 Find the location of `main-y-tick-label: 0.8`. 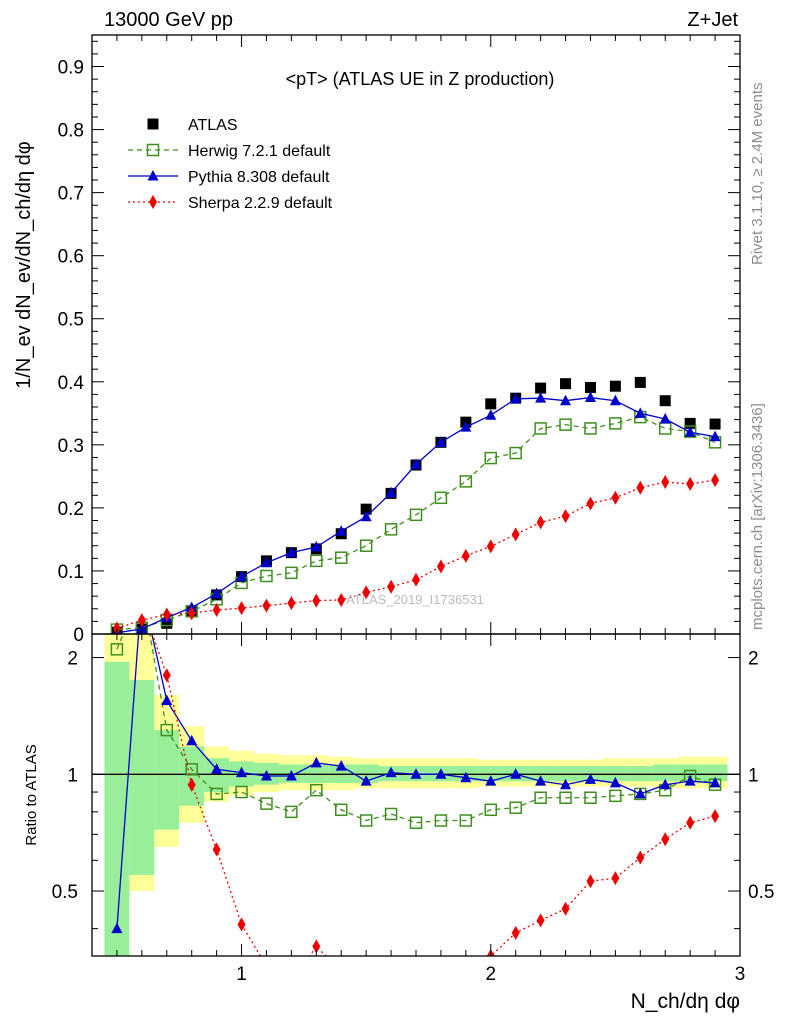

main-y-tick-label: 0.8 is located at coordinates (71, 131).